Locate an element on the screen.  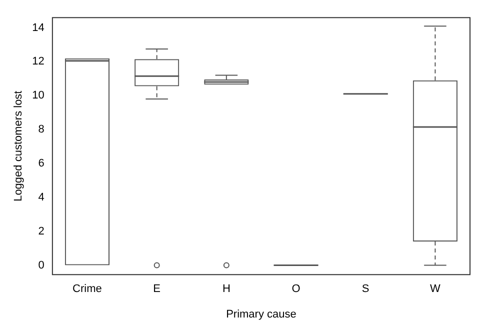
x-tick-label: E is located at coordinates (156, 289).